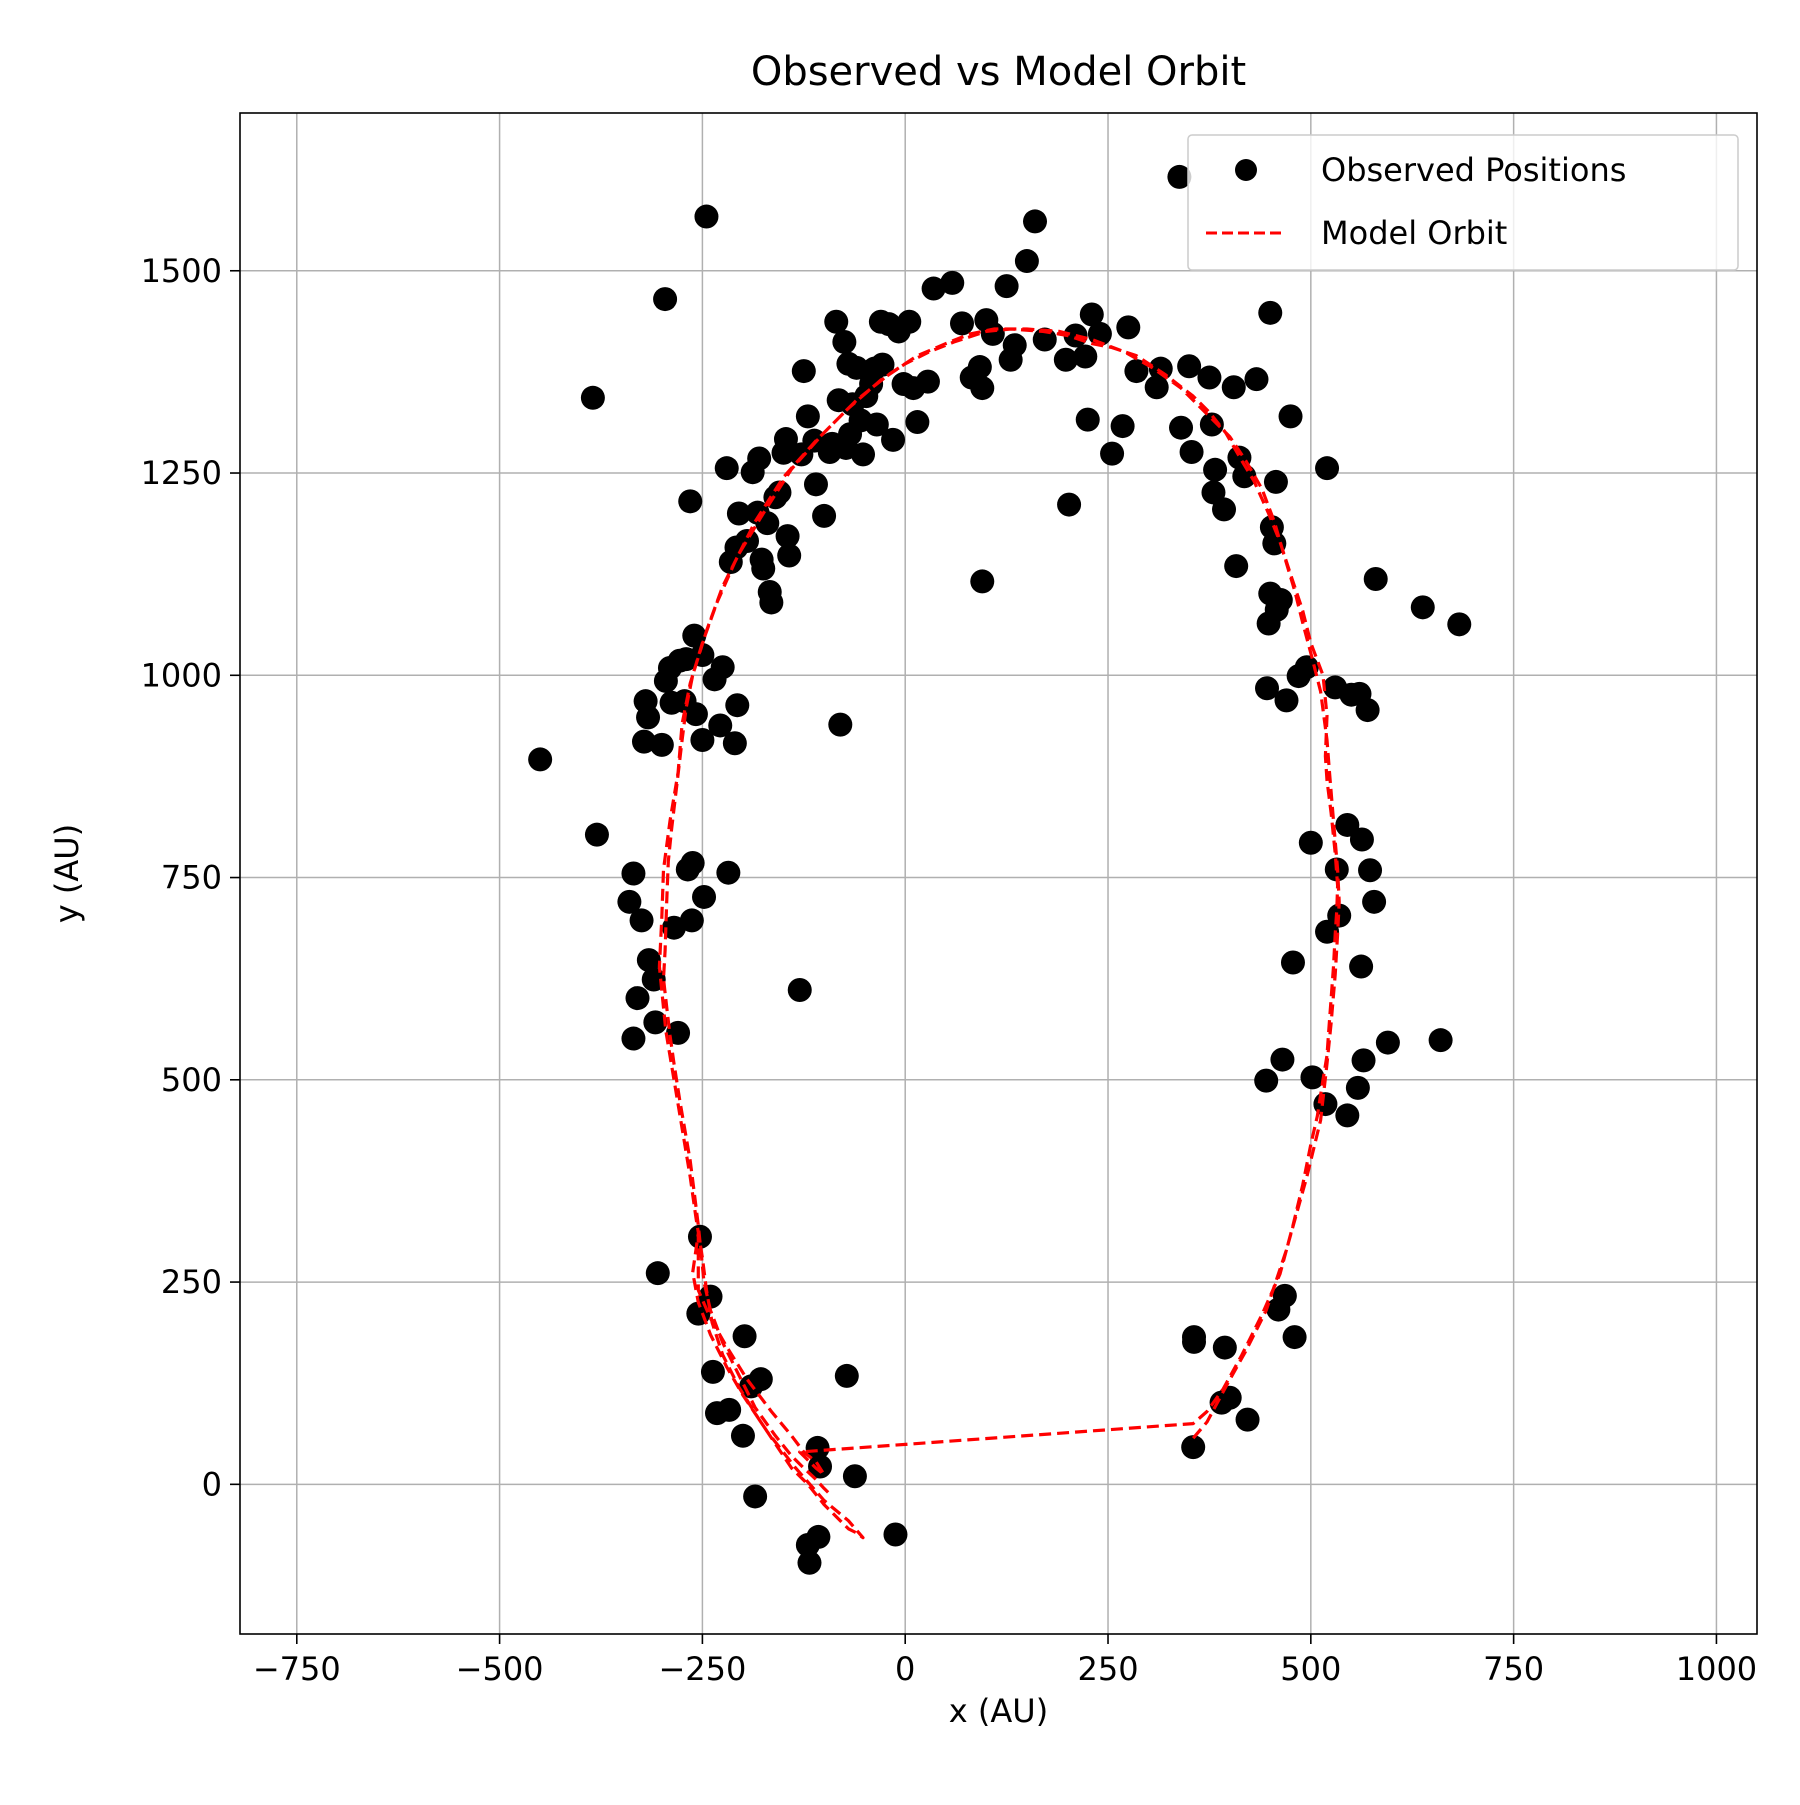 Image resolution: width=1800 pixels, height=1805 pixels. I want to click on x-tick-label: −500, so click(500, 1669).